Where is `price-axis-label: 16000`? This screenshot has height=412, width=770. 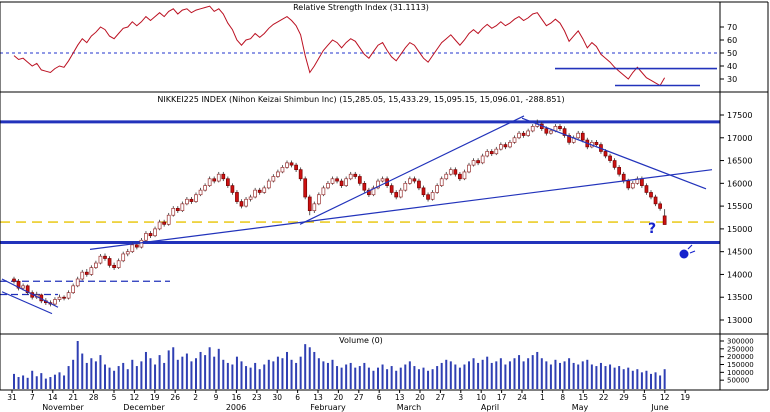 price-axis-label: 16000 is located at coordinates (739, 183).